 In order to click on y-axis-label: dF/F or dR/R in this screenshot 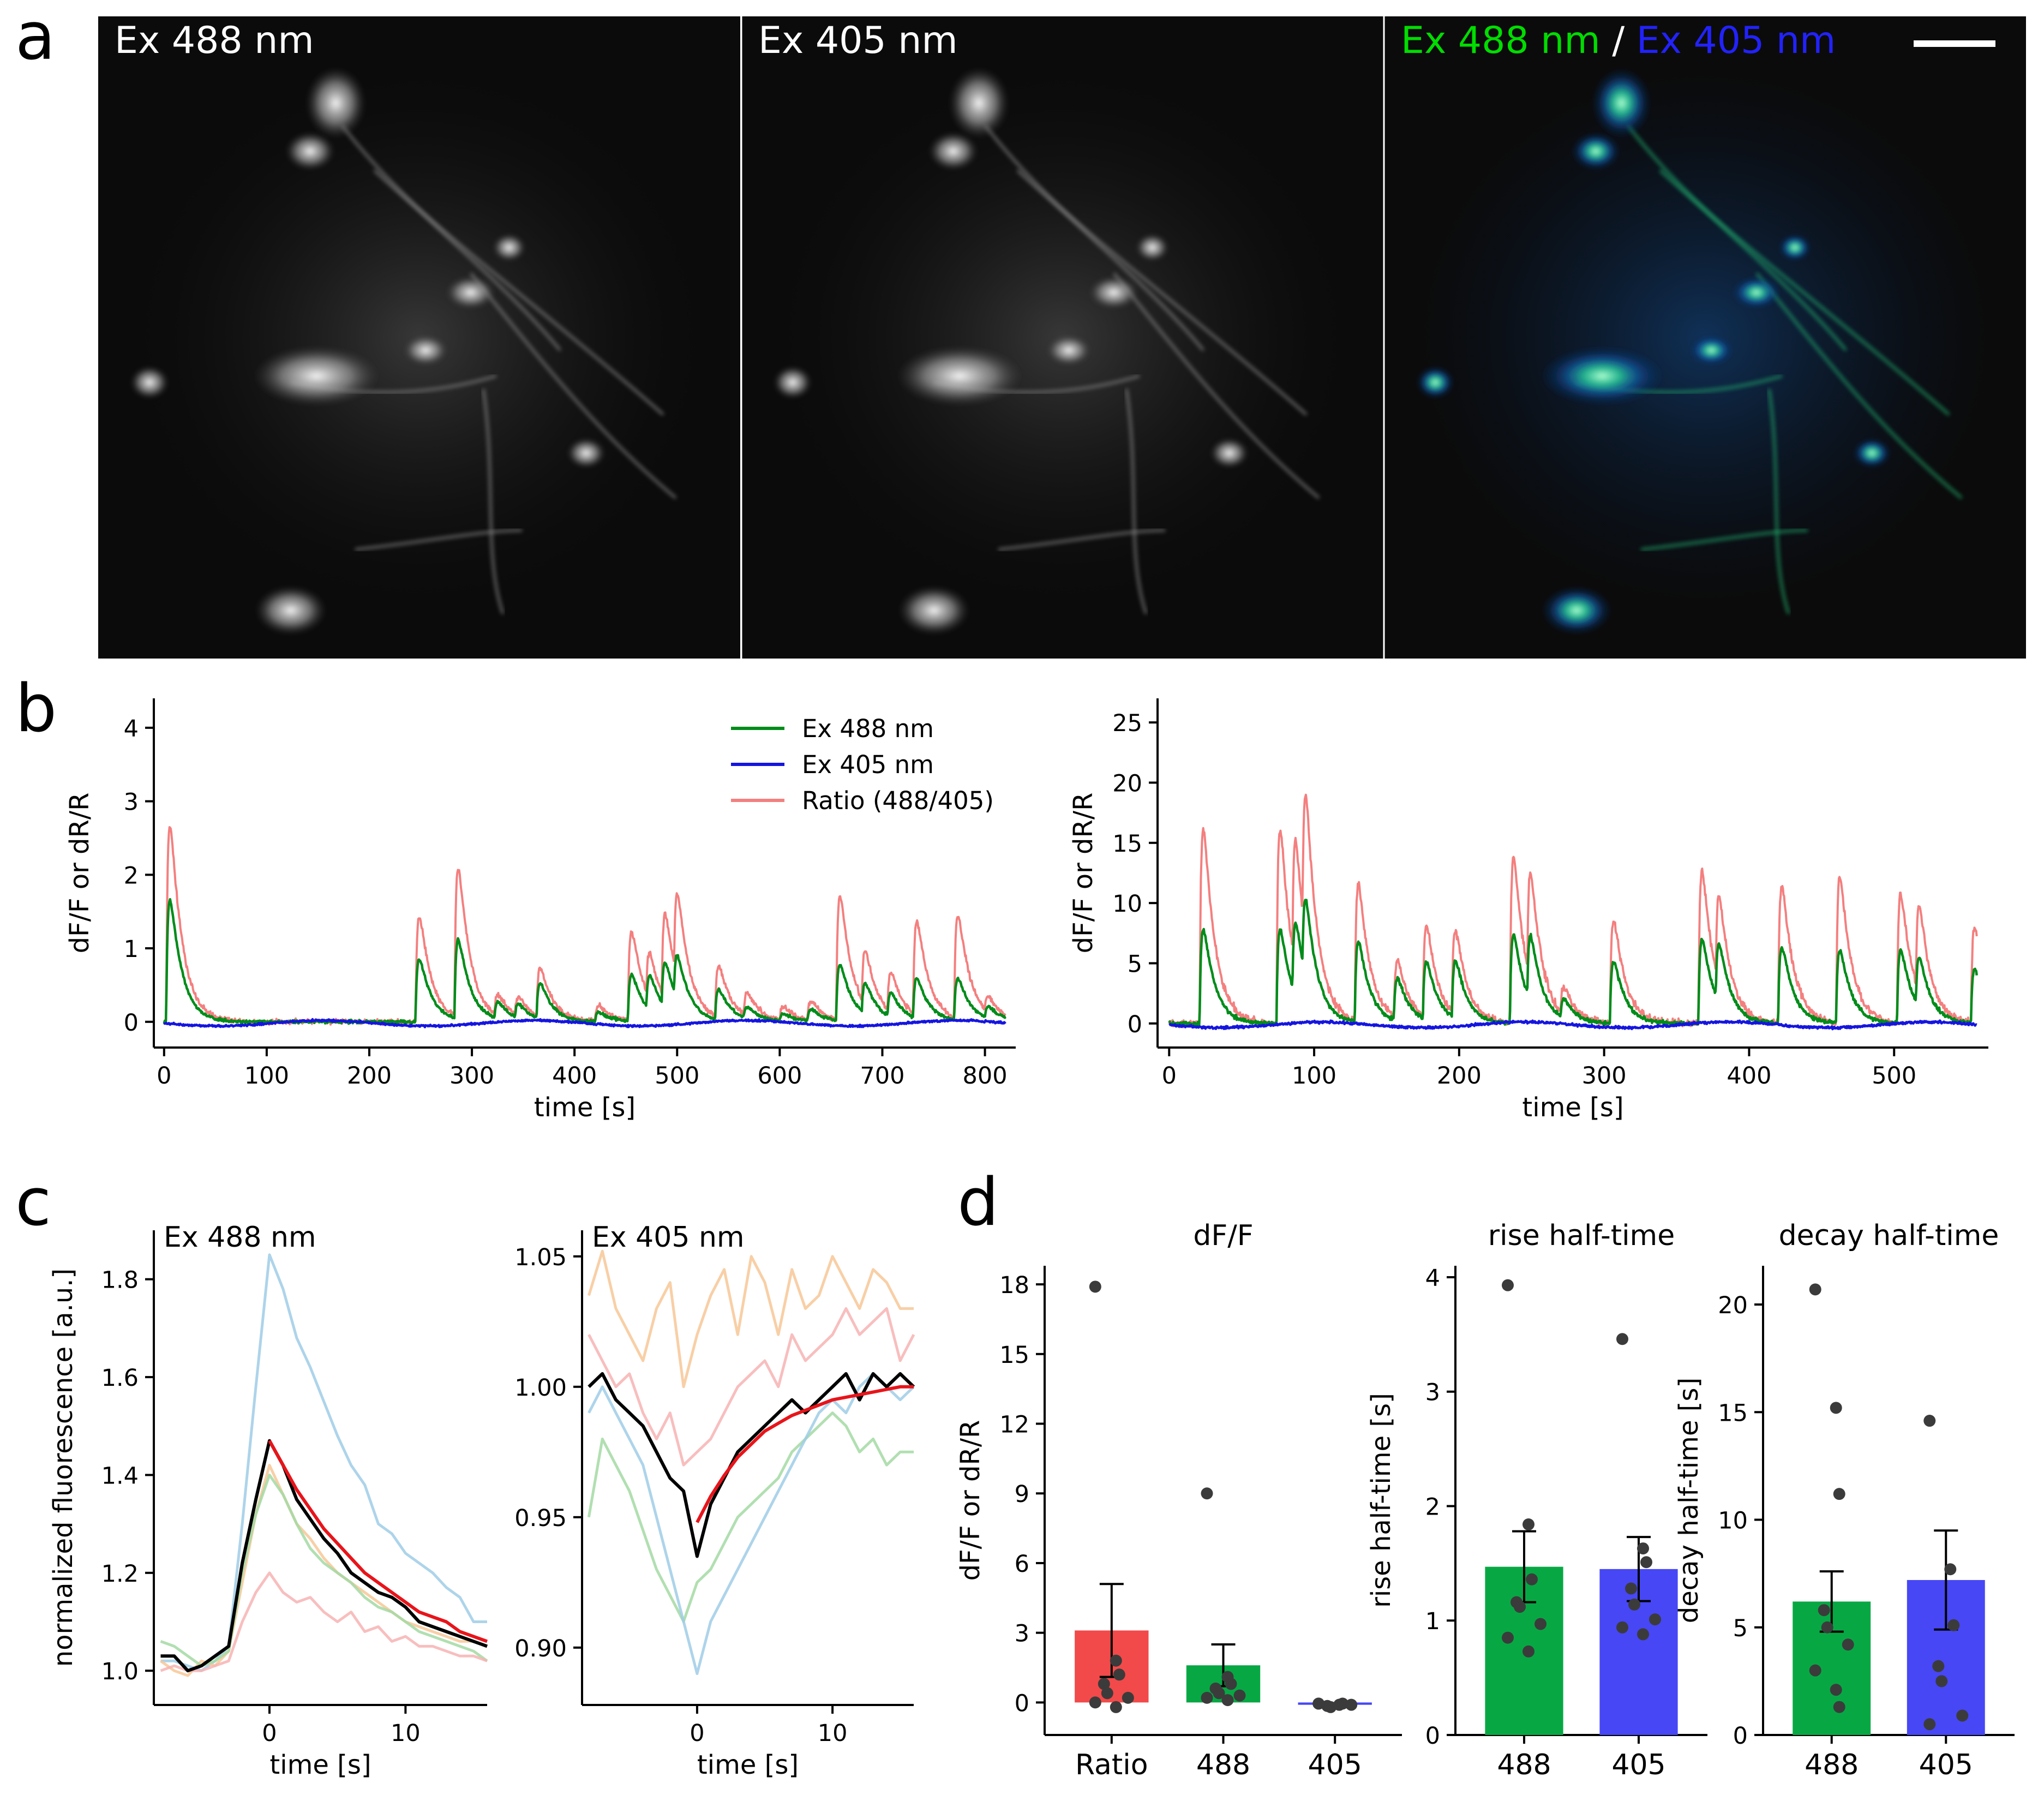, I will do `click(1083, 874)`.